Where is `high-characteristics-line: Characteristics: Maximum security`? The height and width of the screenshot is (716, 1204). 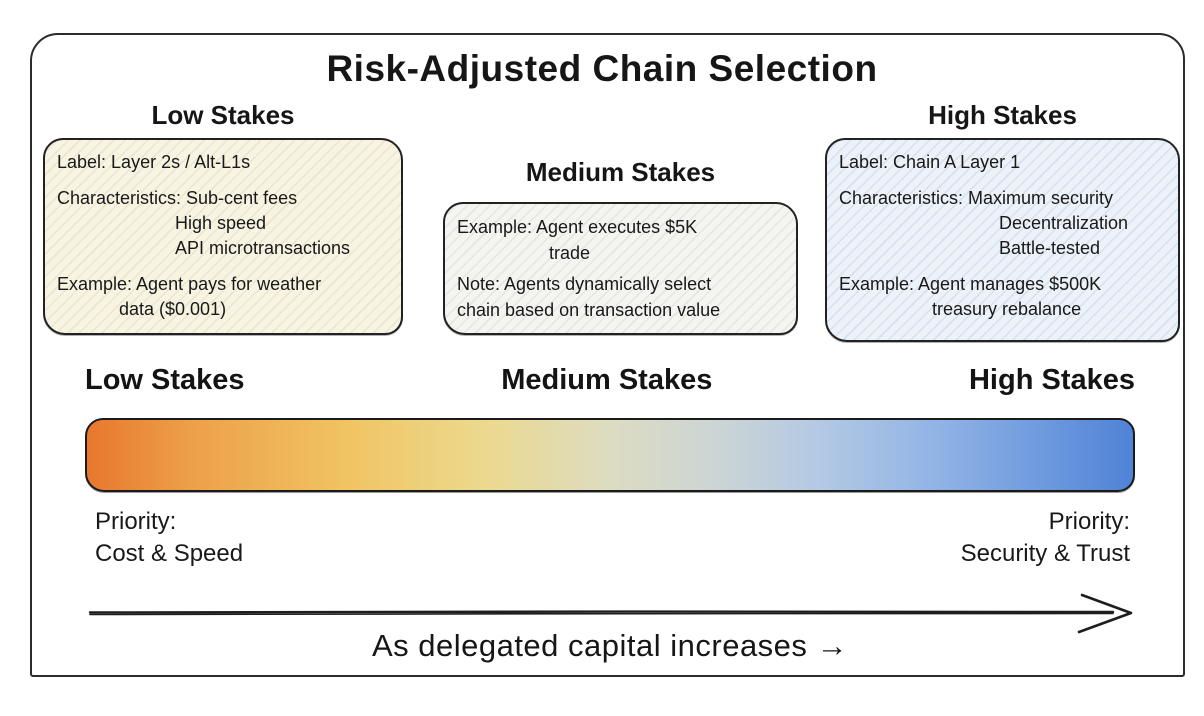 high-characteristics-line: Characteristics: Maximum security is located at coordinates (976, 198).